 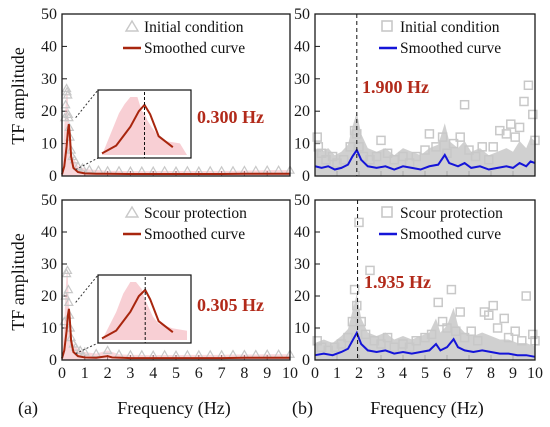 I want to click on legend-entry-data: Scour protection, so click(x=451, y=213).